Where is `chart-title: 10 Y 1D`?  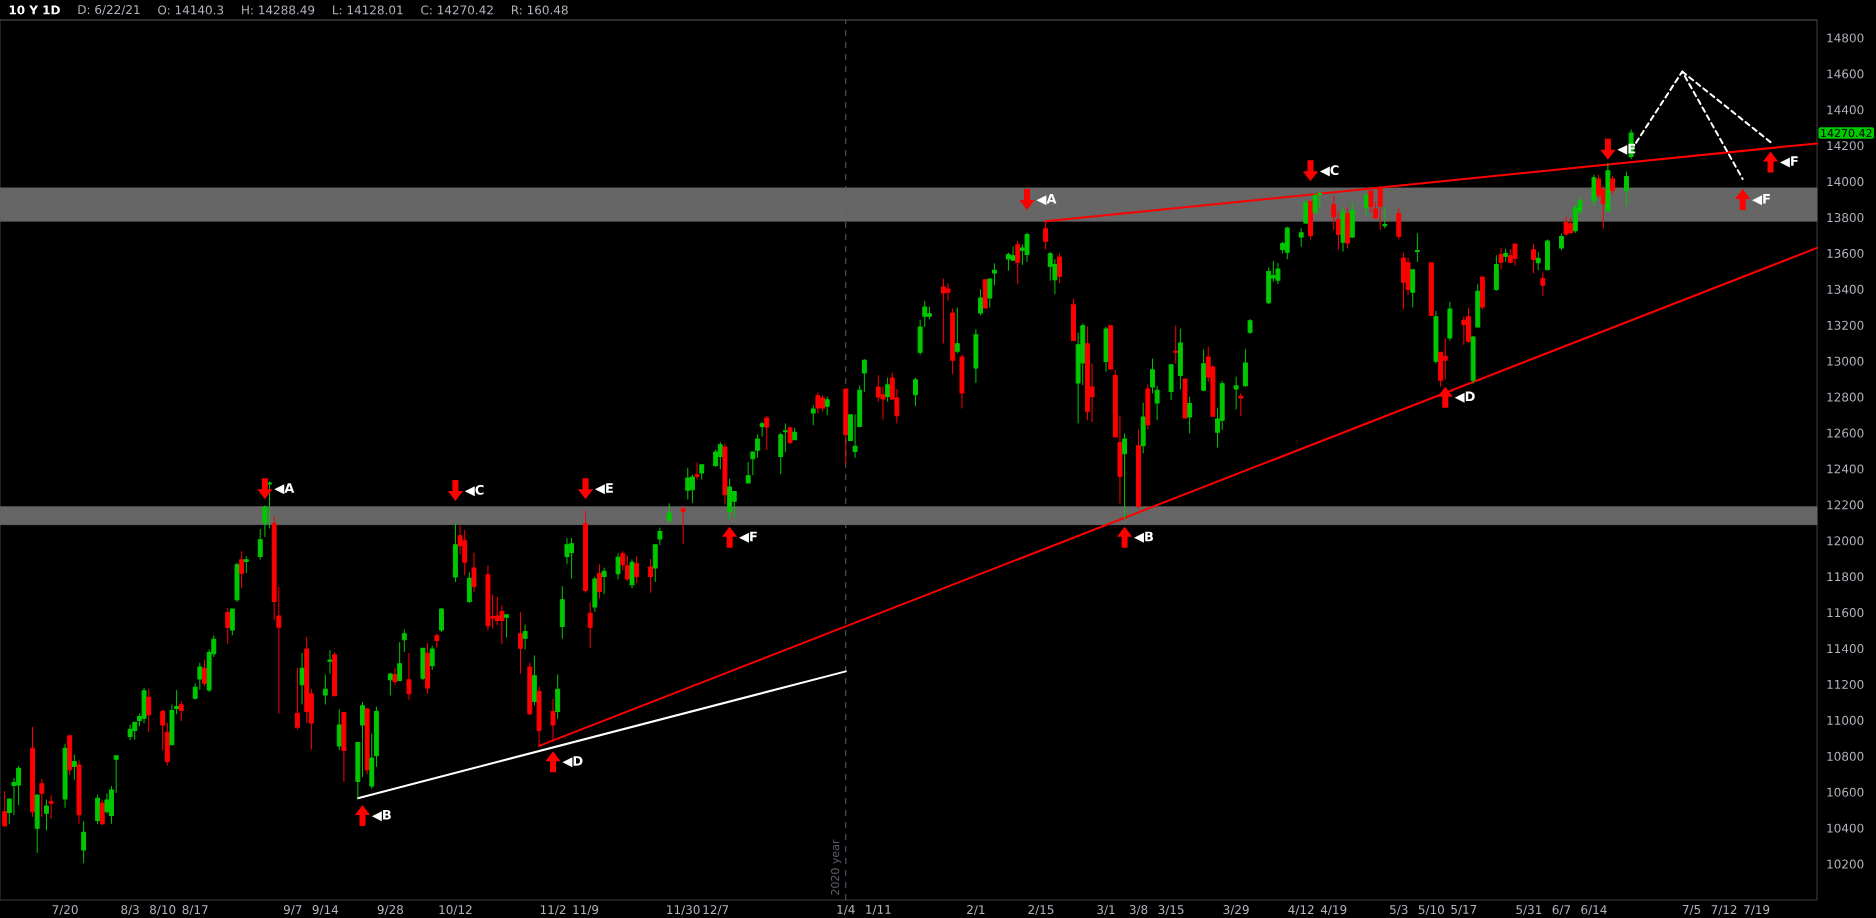 chart-title: 10 Y 1D is located at coordinates (34, 10).